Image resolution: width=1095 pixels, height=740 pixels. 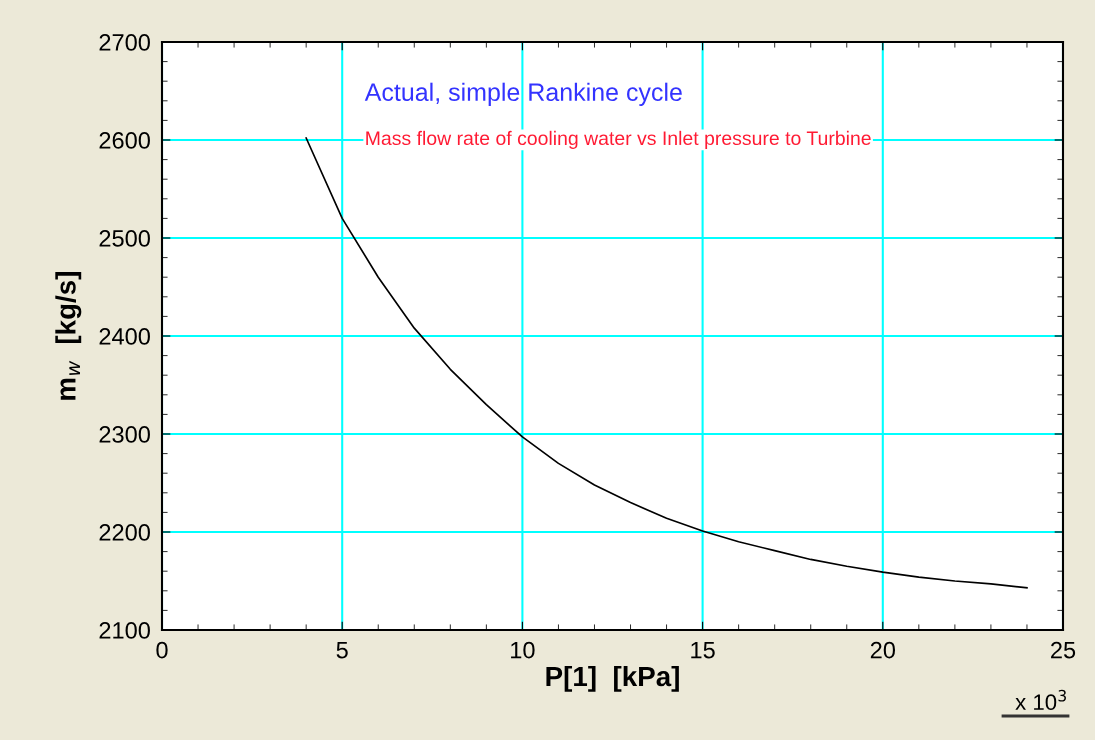 What do you see at coordinates (523, 94) in the screenshot?
I see `text: Actual, simple Rankine cycle` at bounding box center [523, 94].